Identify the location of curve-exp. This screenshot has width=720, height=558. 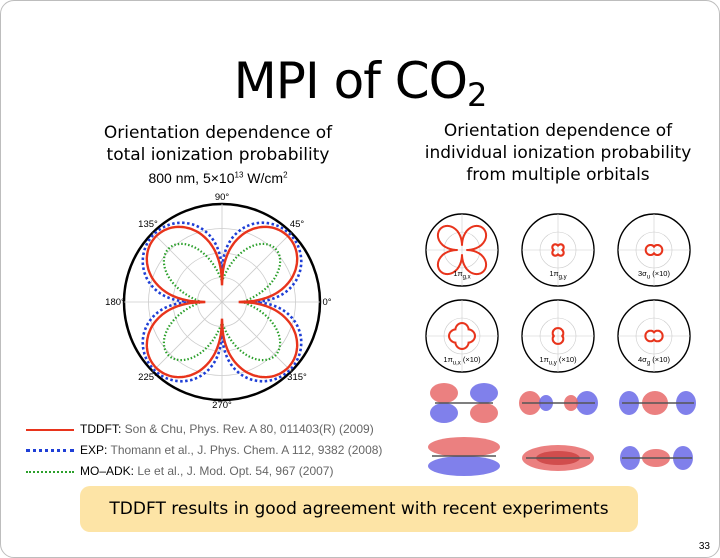
(222, 302).